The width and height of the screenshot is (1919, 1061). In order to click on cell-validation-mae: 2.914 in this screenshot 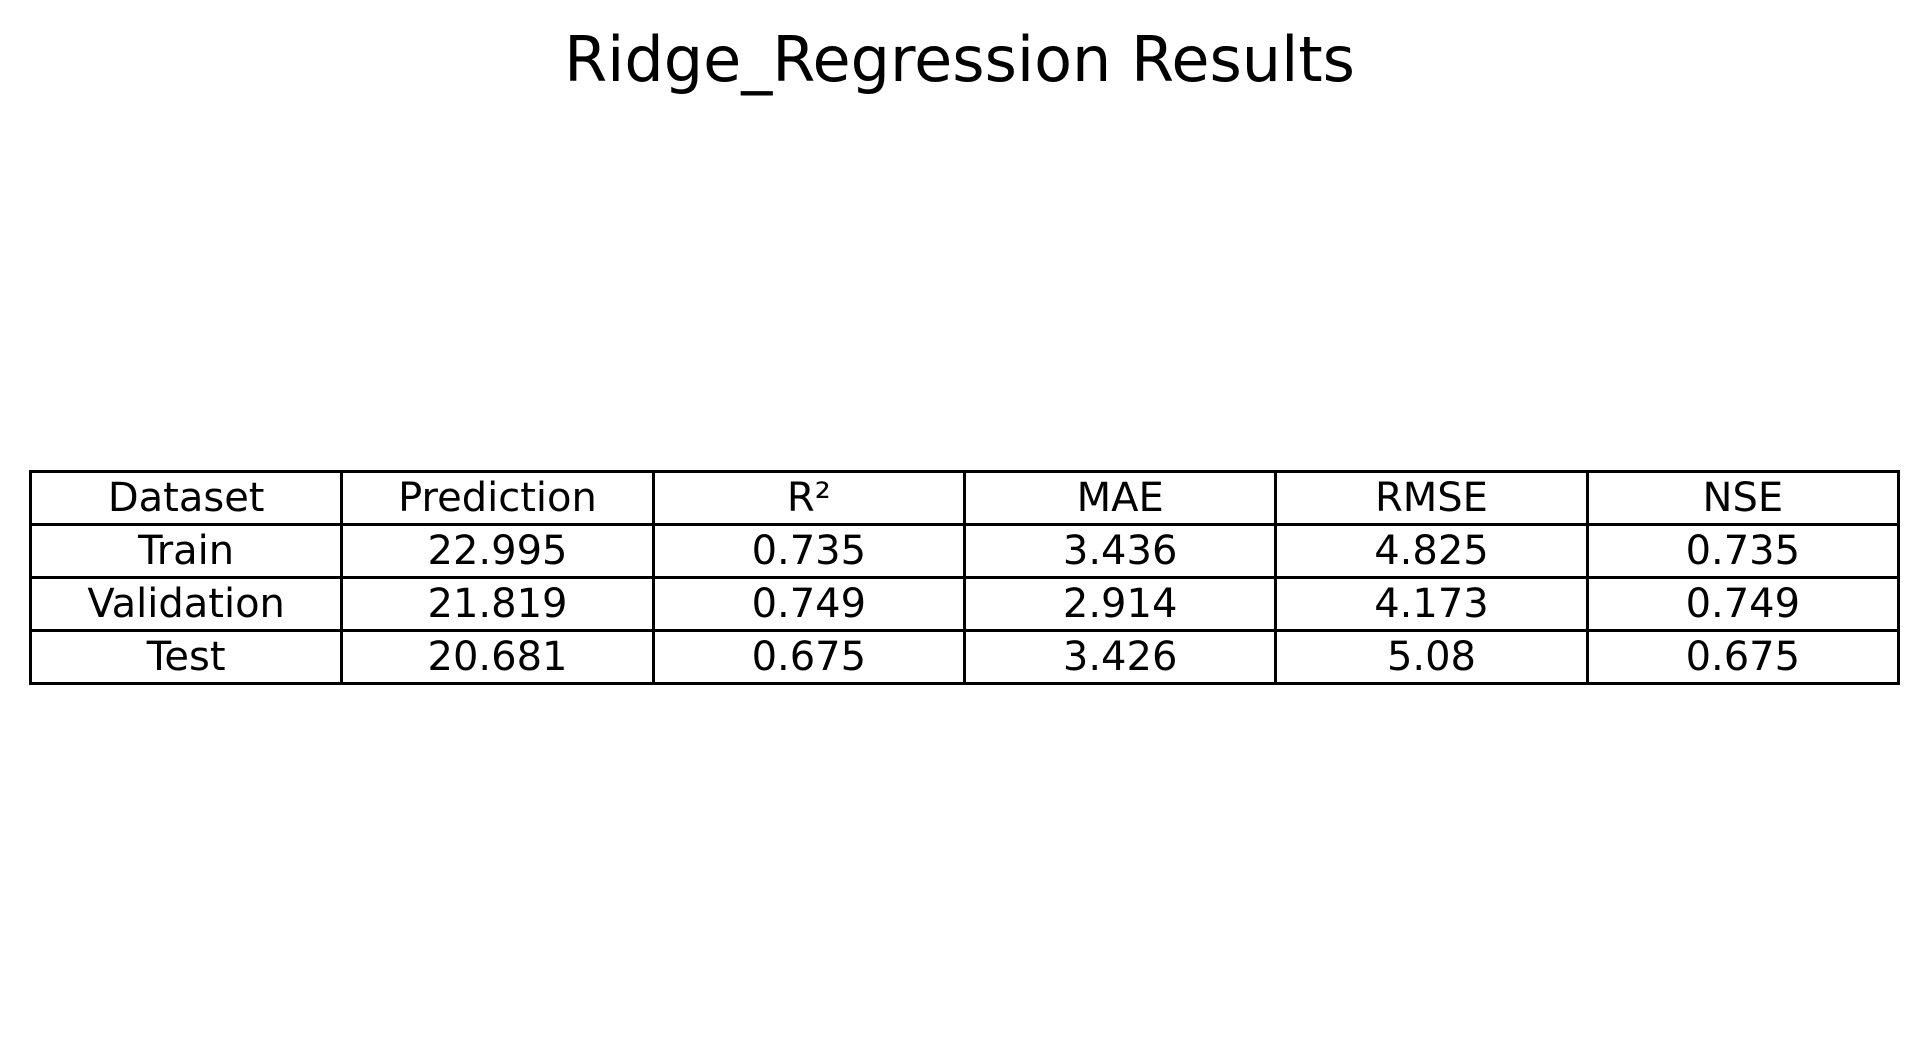, I will do `click(1120, 604)`.